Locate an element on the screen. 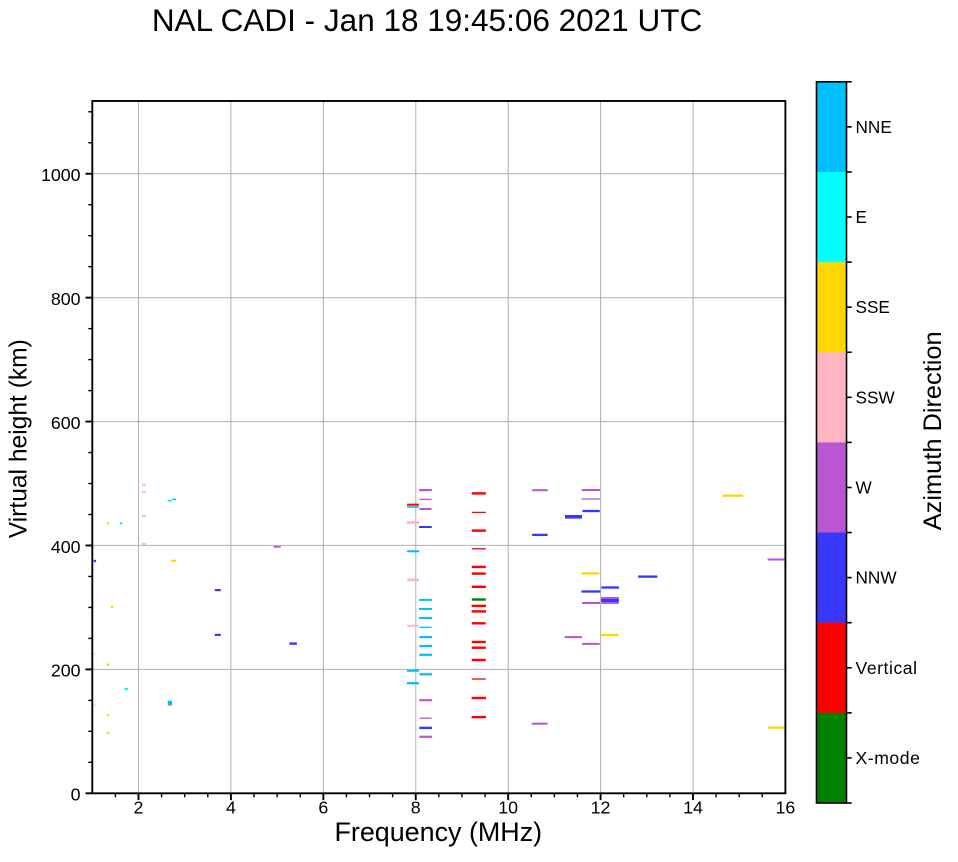 This screenshot has width=958, height=862. svg-text: 14 is located at coordinates (693, 807).